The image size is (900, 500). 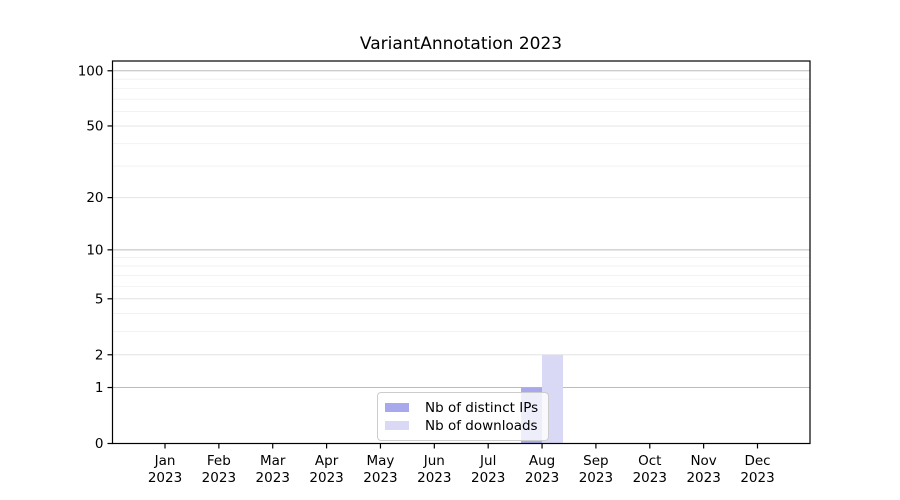 I want to click on legend-item-distinct-ips: Nb of distinct IPs, so click(x=461, y=407).